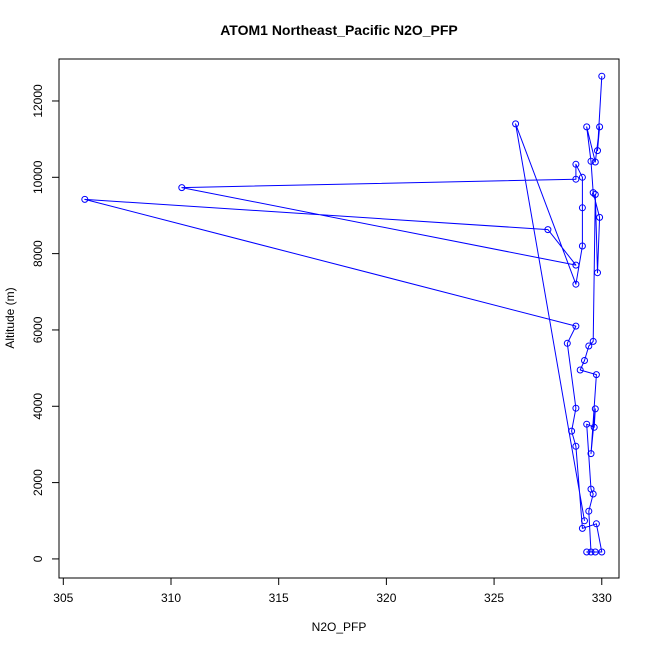 The image size is (650, 650). Describe the element at coordinates (38, 101) in the screenshot. I see `y-tick-label: 12000` at that location.